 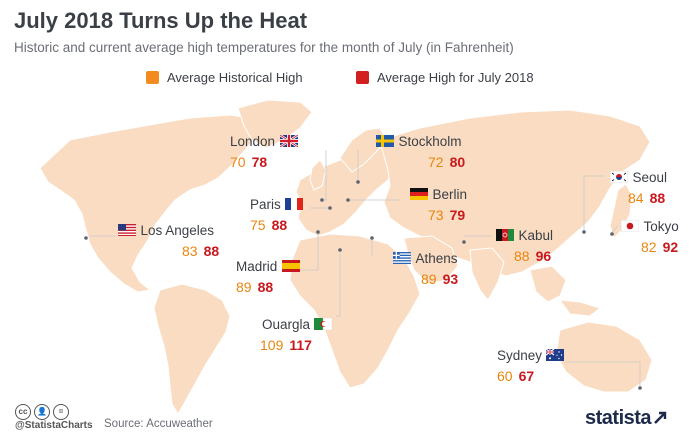 What do you see at coordinates (192, 349) in the screenshot?
I see `south-america-landmass` at bounding box center [192, 349].